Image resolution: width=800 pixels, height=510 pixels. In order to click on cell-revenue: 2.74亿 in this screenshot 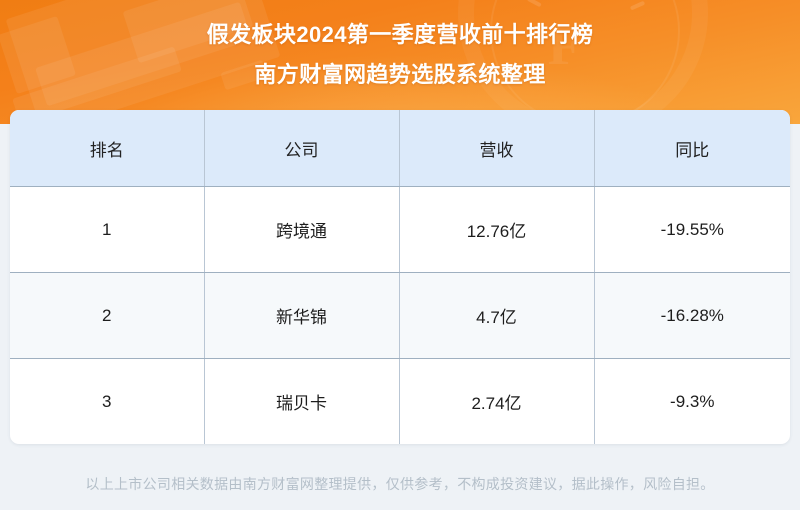, I will do `click(497, 401)`.